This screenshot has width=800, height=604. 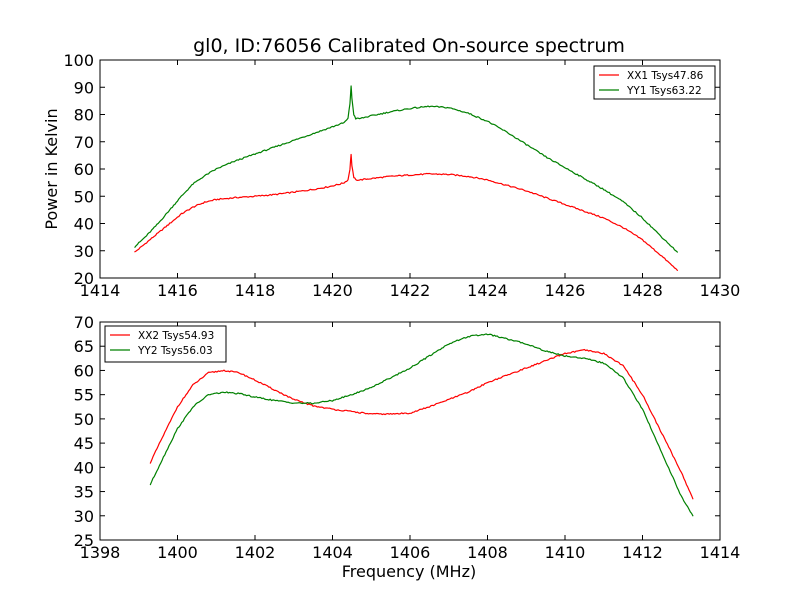 What do you see at coordinates (665, 76) in the screenshot?
I see `legend-label-xx1: XX1 Tsys47.86` at bounding box center [665, 76].